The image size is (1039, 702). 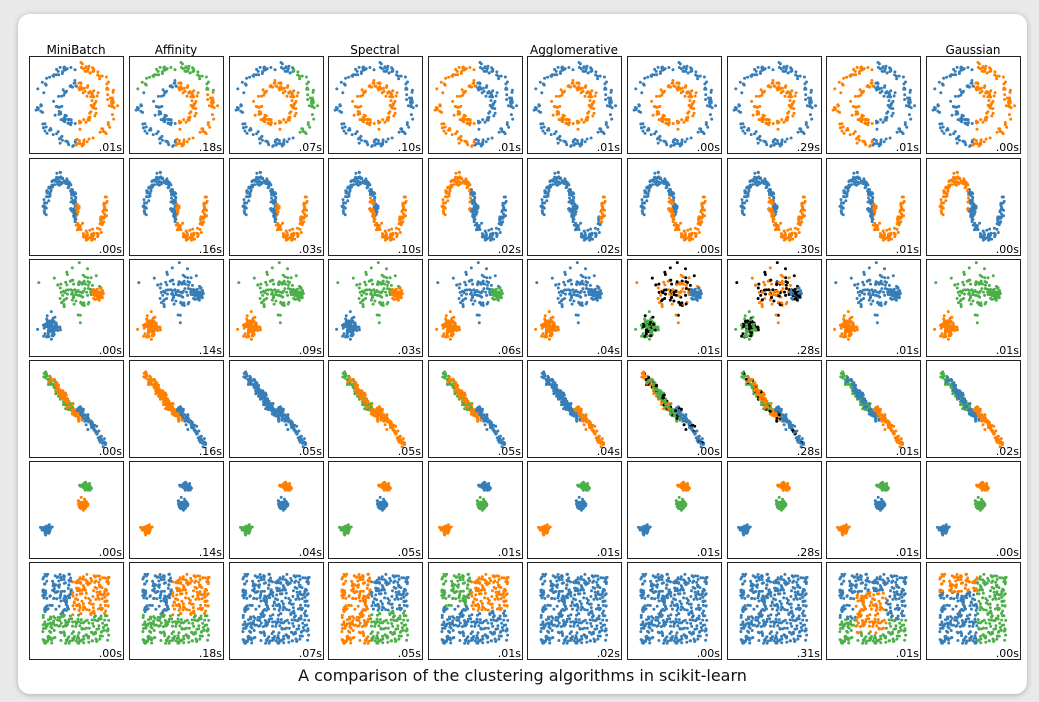 What do you see at coordinates (1007, 249) in the screenshot?
I see `timing-label: .00s` at bounding box center [1007, 249].